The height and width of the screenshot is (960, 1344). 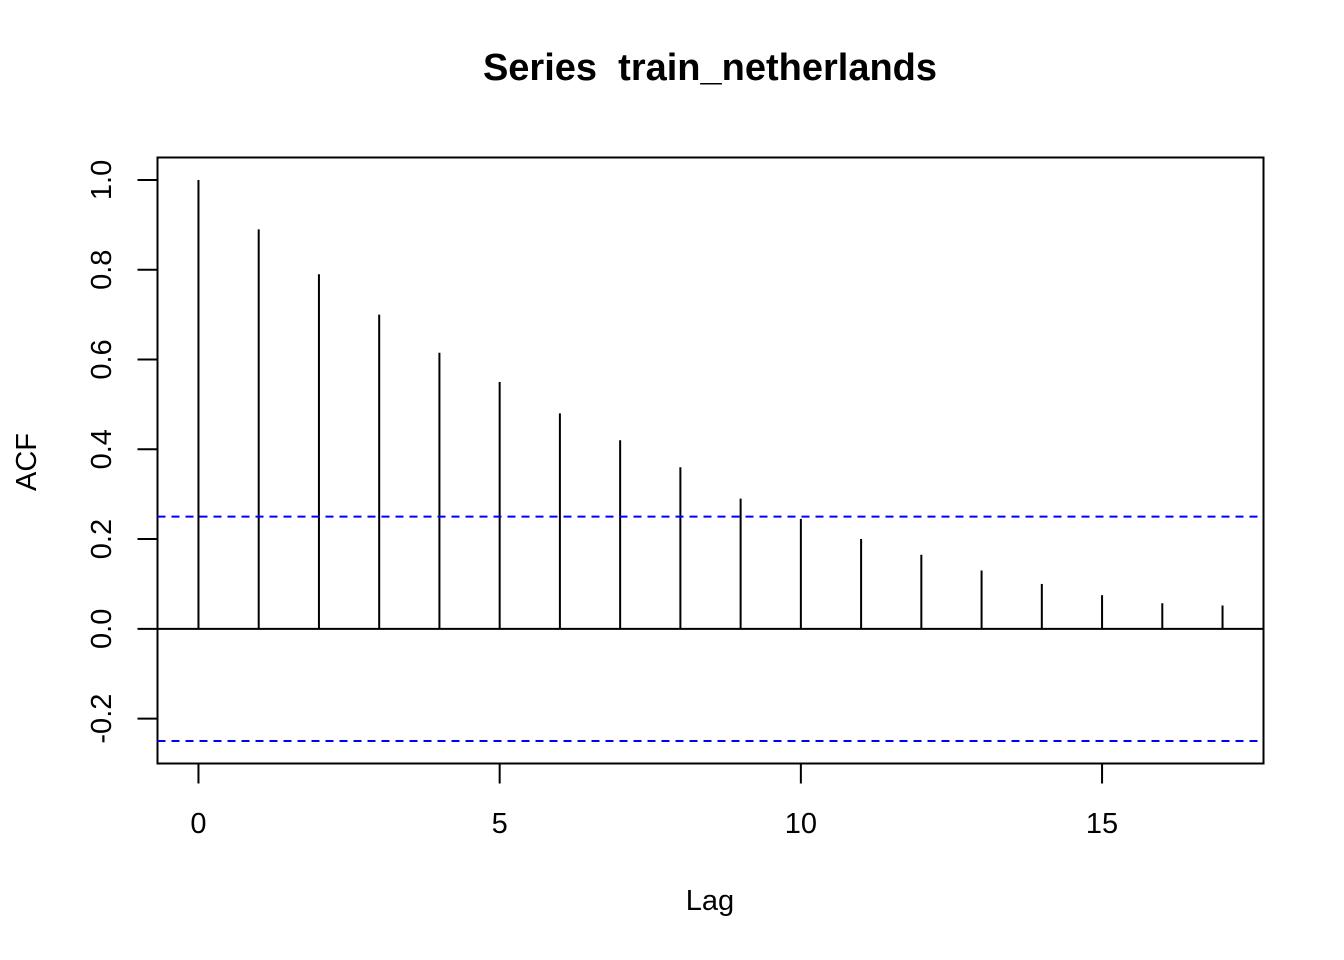 I want to click on y-tick-label: 0.0, so click(x=102, y=629).